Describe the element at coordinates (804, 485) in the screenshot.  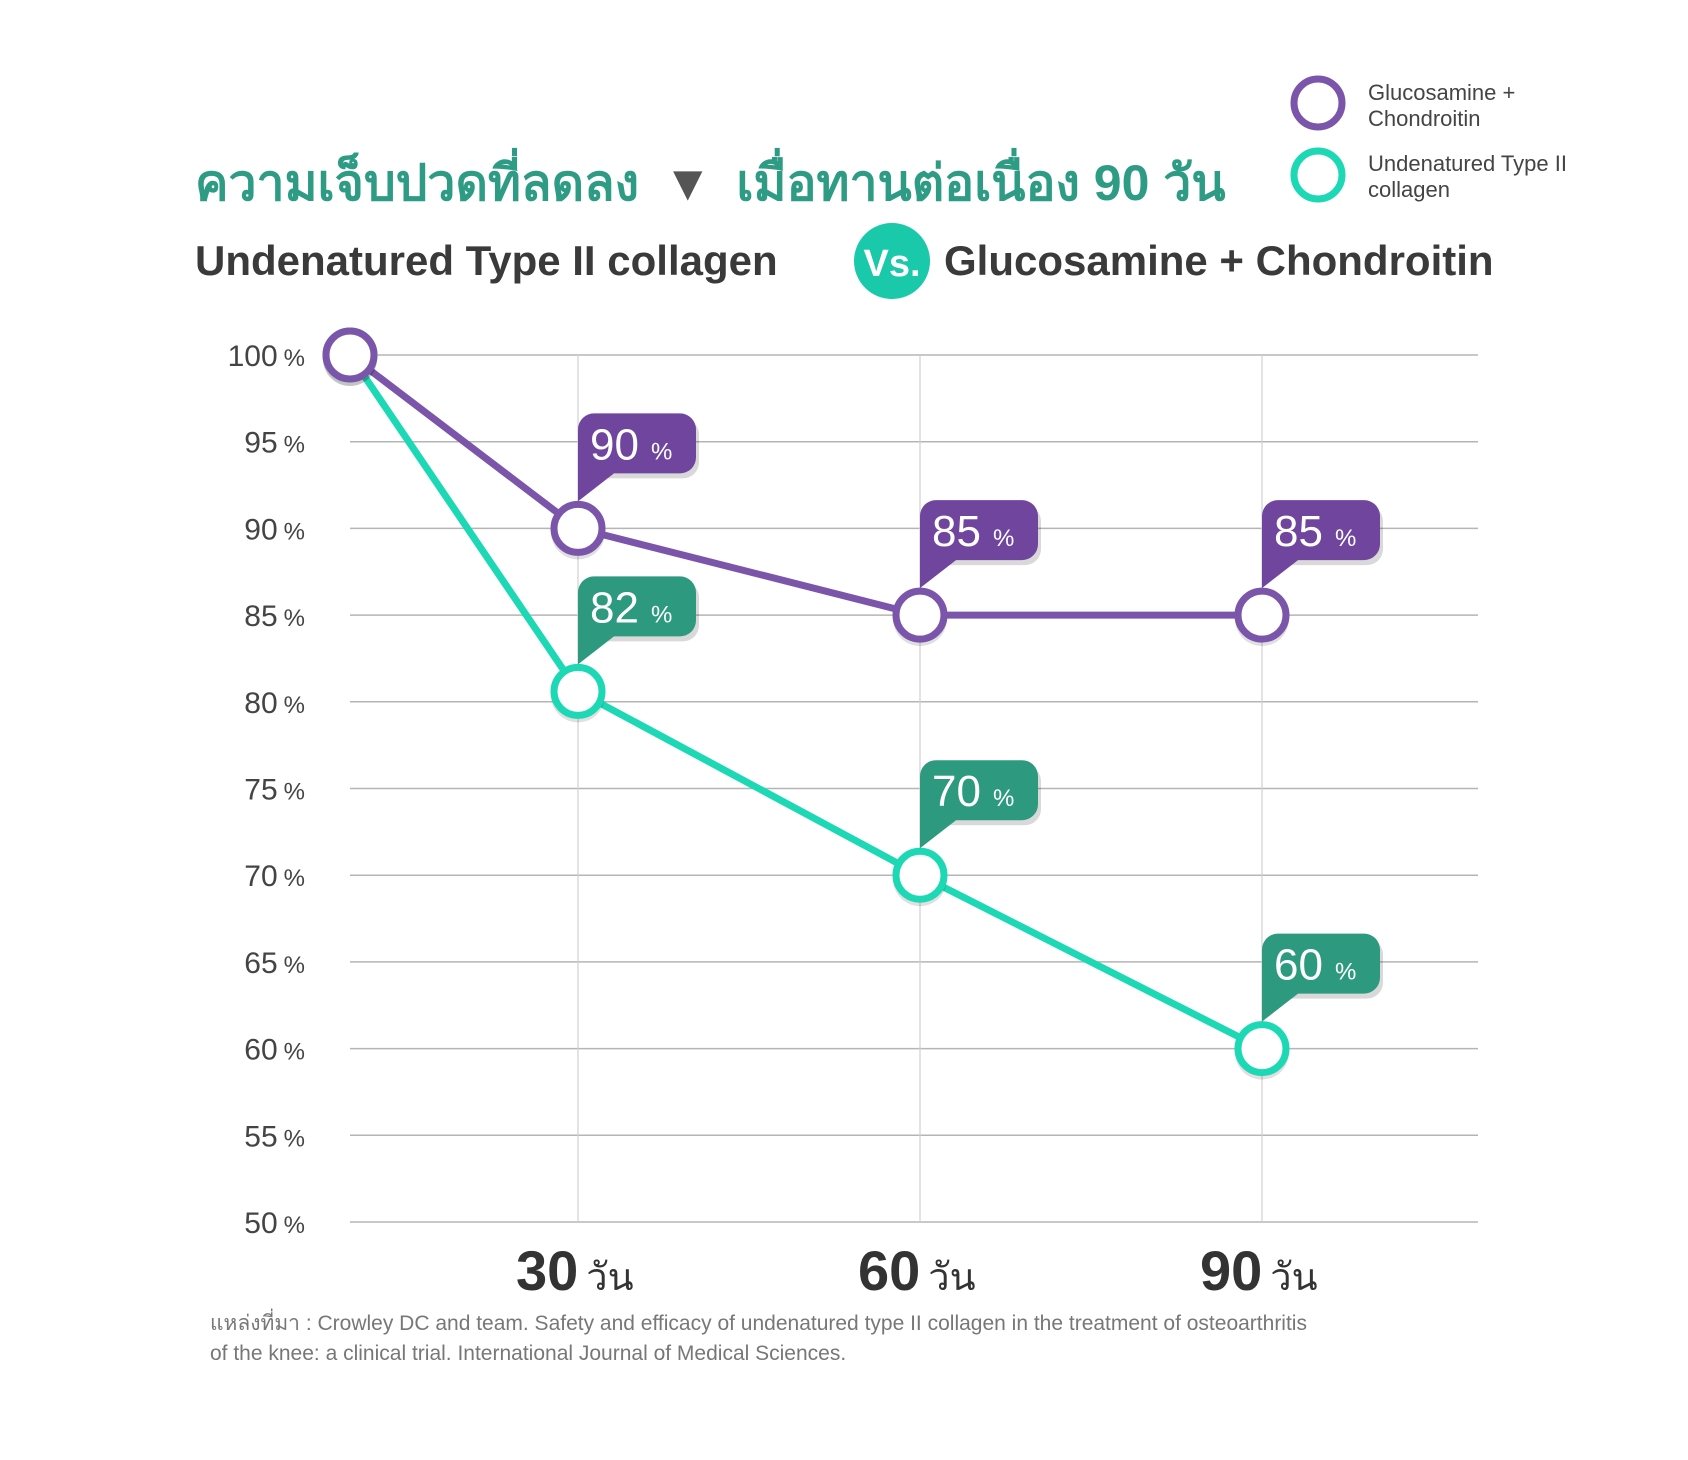
I see `series-line-glucosamine` at that location.